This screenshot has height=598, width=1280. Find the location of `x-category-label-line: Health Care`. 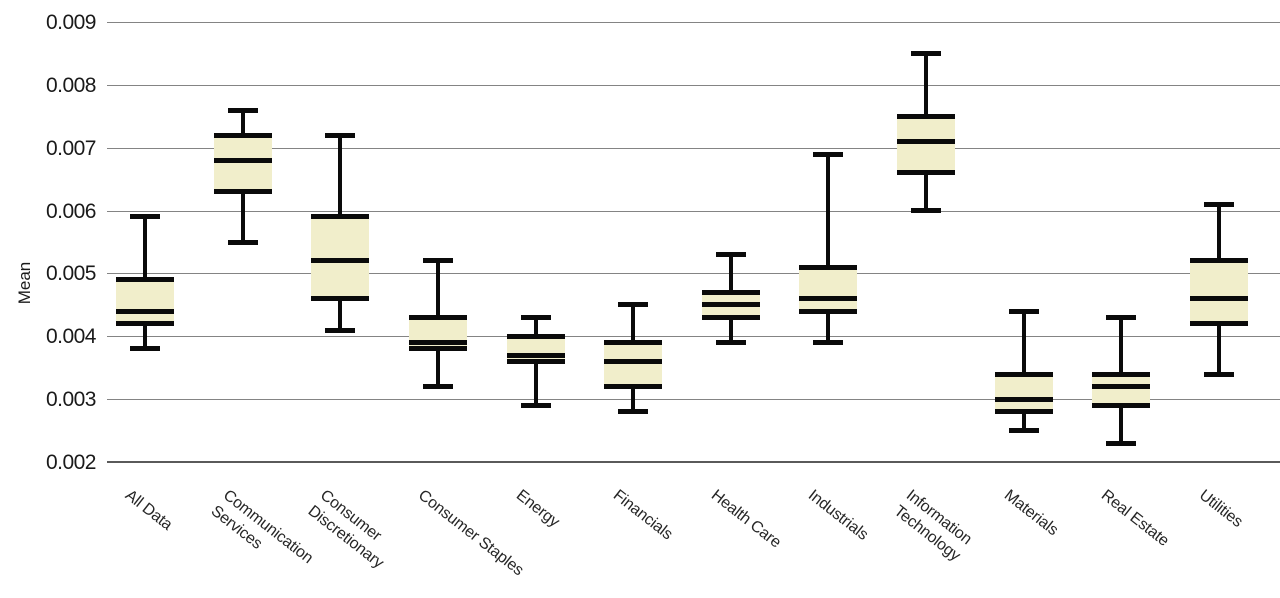

x-category-label-line: Health Care is located at coordinates (745, 519).